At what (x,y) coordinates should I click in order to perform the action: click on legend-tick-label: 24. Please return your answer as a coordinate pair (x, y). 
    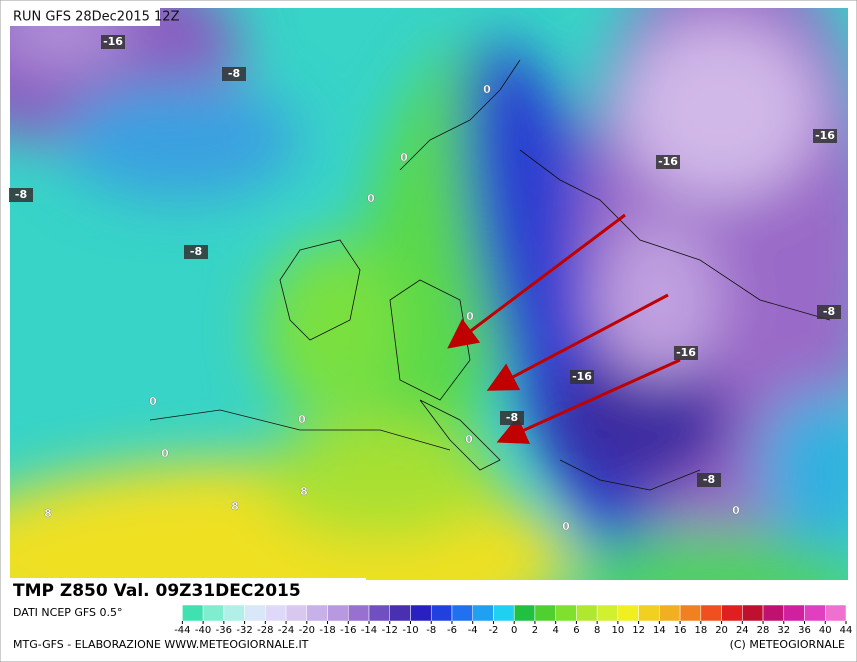
    Looking at the image, I should click on (742, 630).